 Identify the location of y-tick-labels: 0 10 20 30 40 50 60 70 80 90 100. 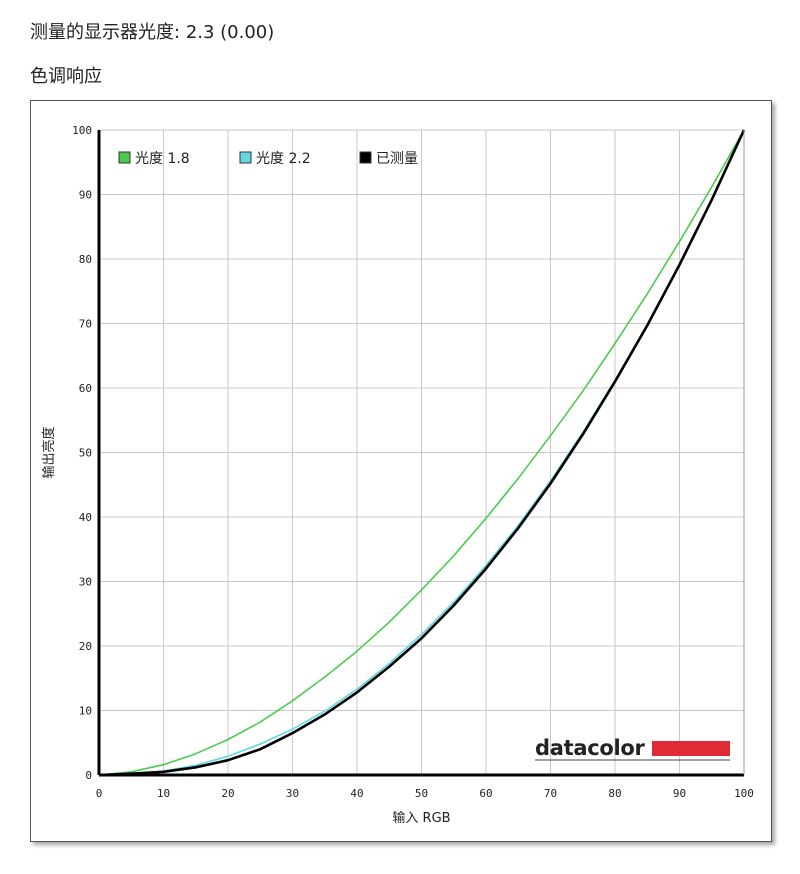
(82, 453).